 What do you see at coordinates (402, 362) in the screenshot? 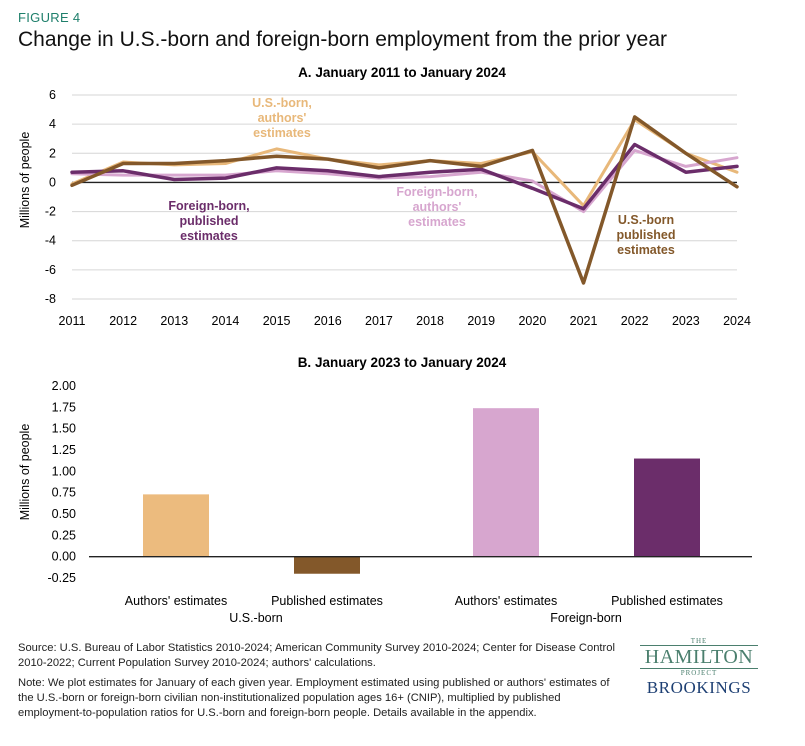
I see `panel-b-title: B. January 2023 to January 2024` at bounding box center [402, 362].